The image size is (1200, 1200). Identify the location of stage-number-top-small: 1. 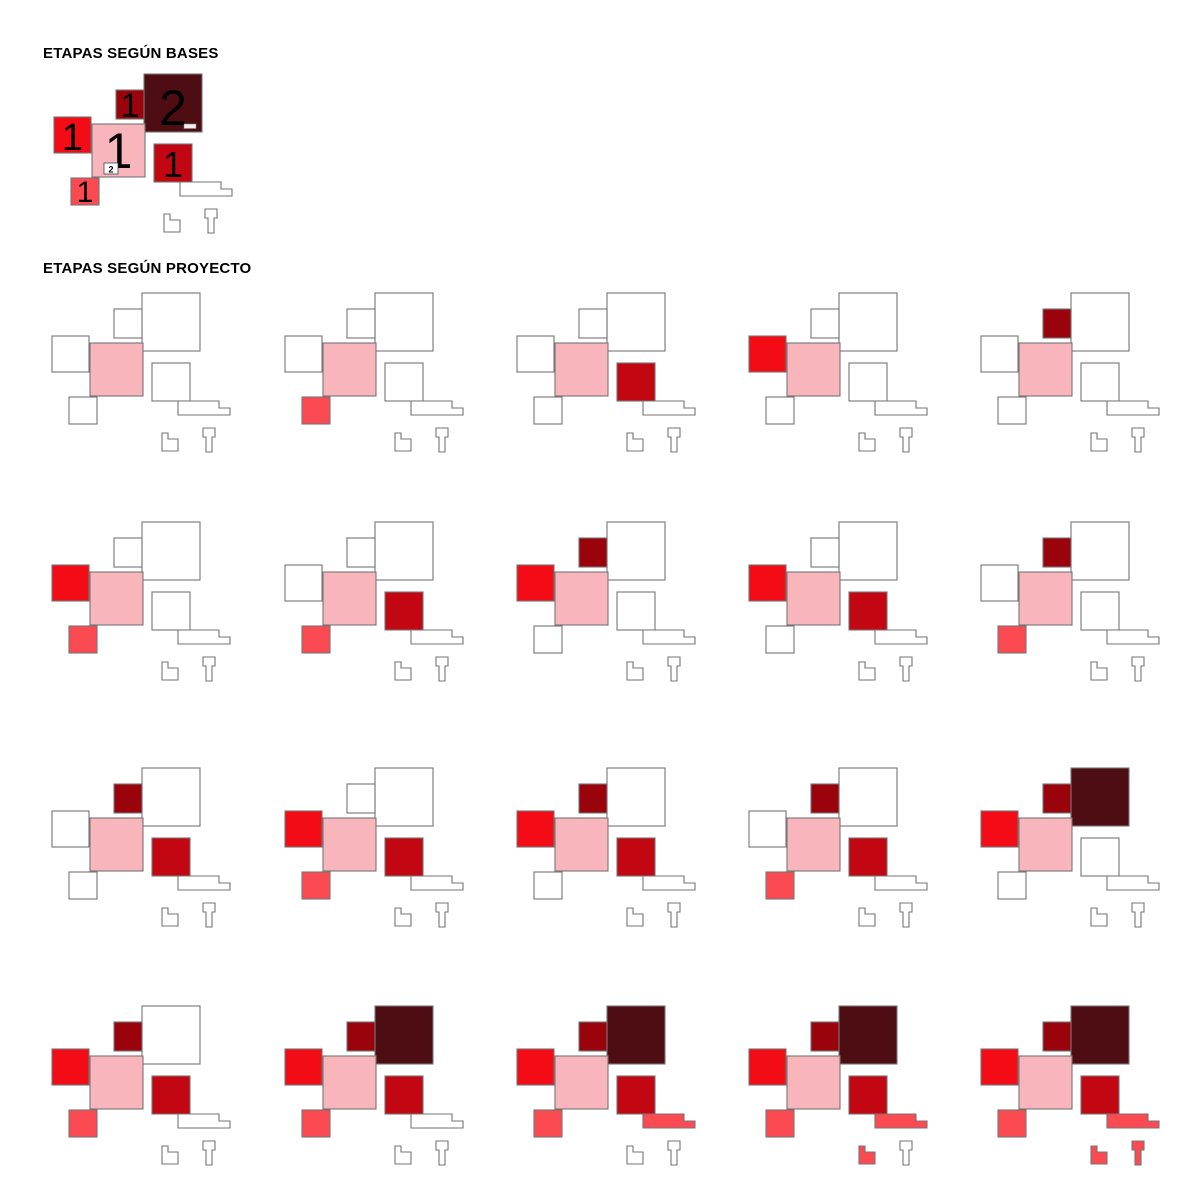
(130, 106).